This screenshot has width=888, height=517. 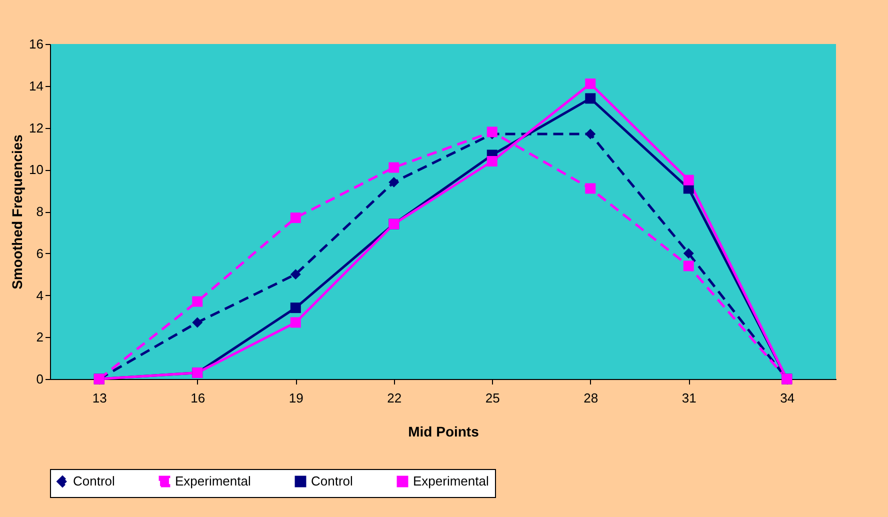 I want to click on y-tick-label: 12, so click(x=36, y=128).